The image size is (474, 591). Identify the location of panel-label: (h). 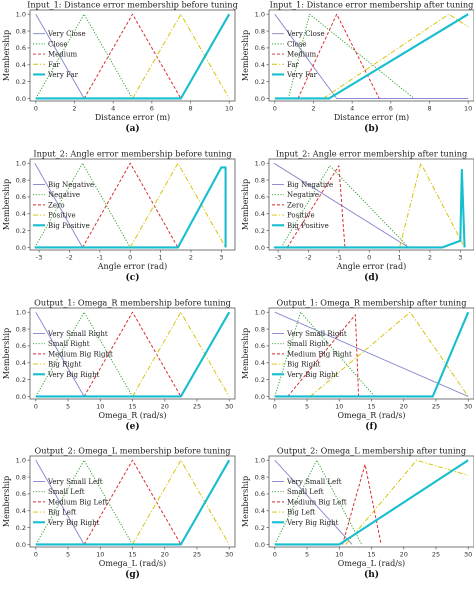
(371, 574).